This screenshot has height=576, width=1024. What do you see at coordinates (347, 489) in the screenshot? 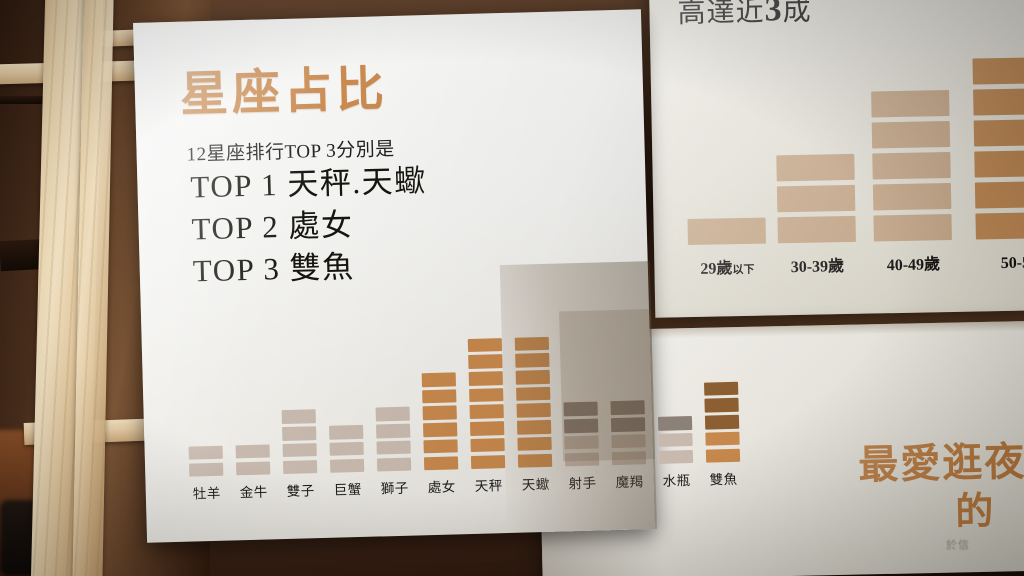
I see `axis-label: 巨蟹` at bounding box center [347, 489].